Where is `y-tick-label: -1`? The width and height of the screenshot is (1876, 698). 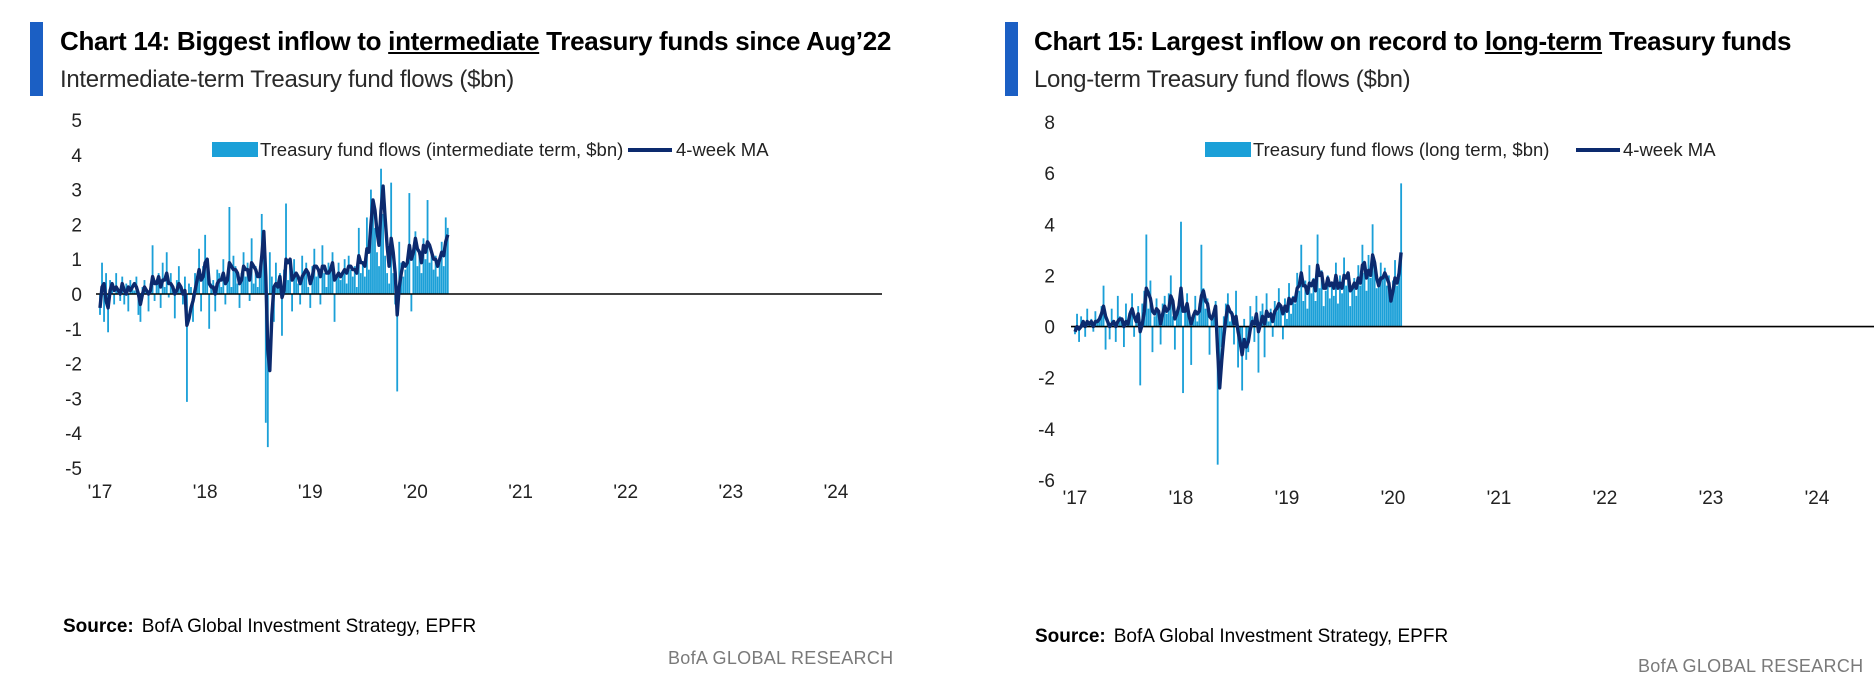
y-tick-label: -1 is located at coordinates (73, 330).